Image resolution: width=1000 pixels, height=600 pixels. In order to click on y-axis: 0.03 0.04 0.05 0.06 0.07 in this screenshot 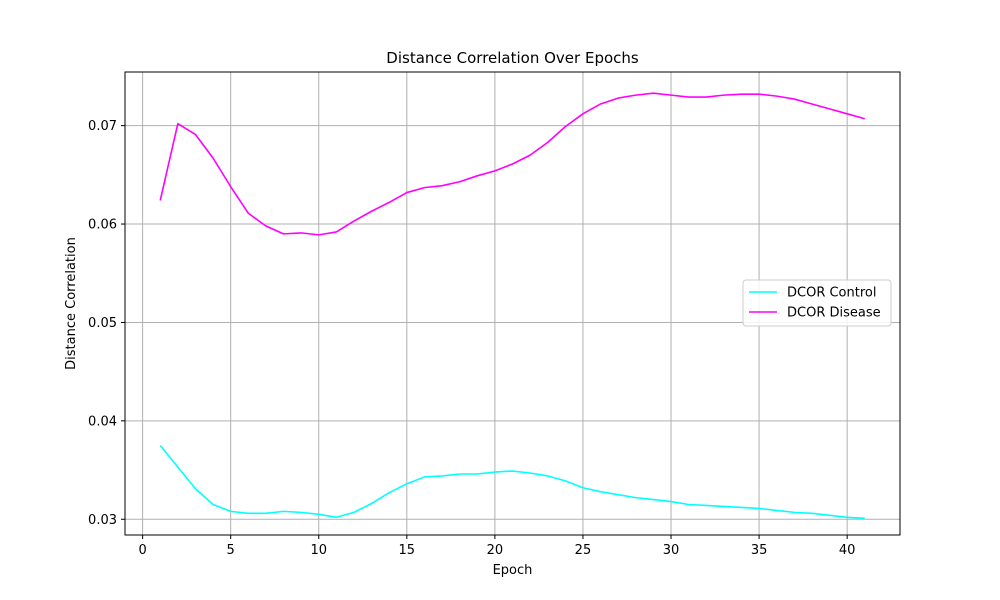, I will do `click(106, 323)`.